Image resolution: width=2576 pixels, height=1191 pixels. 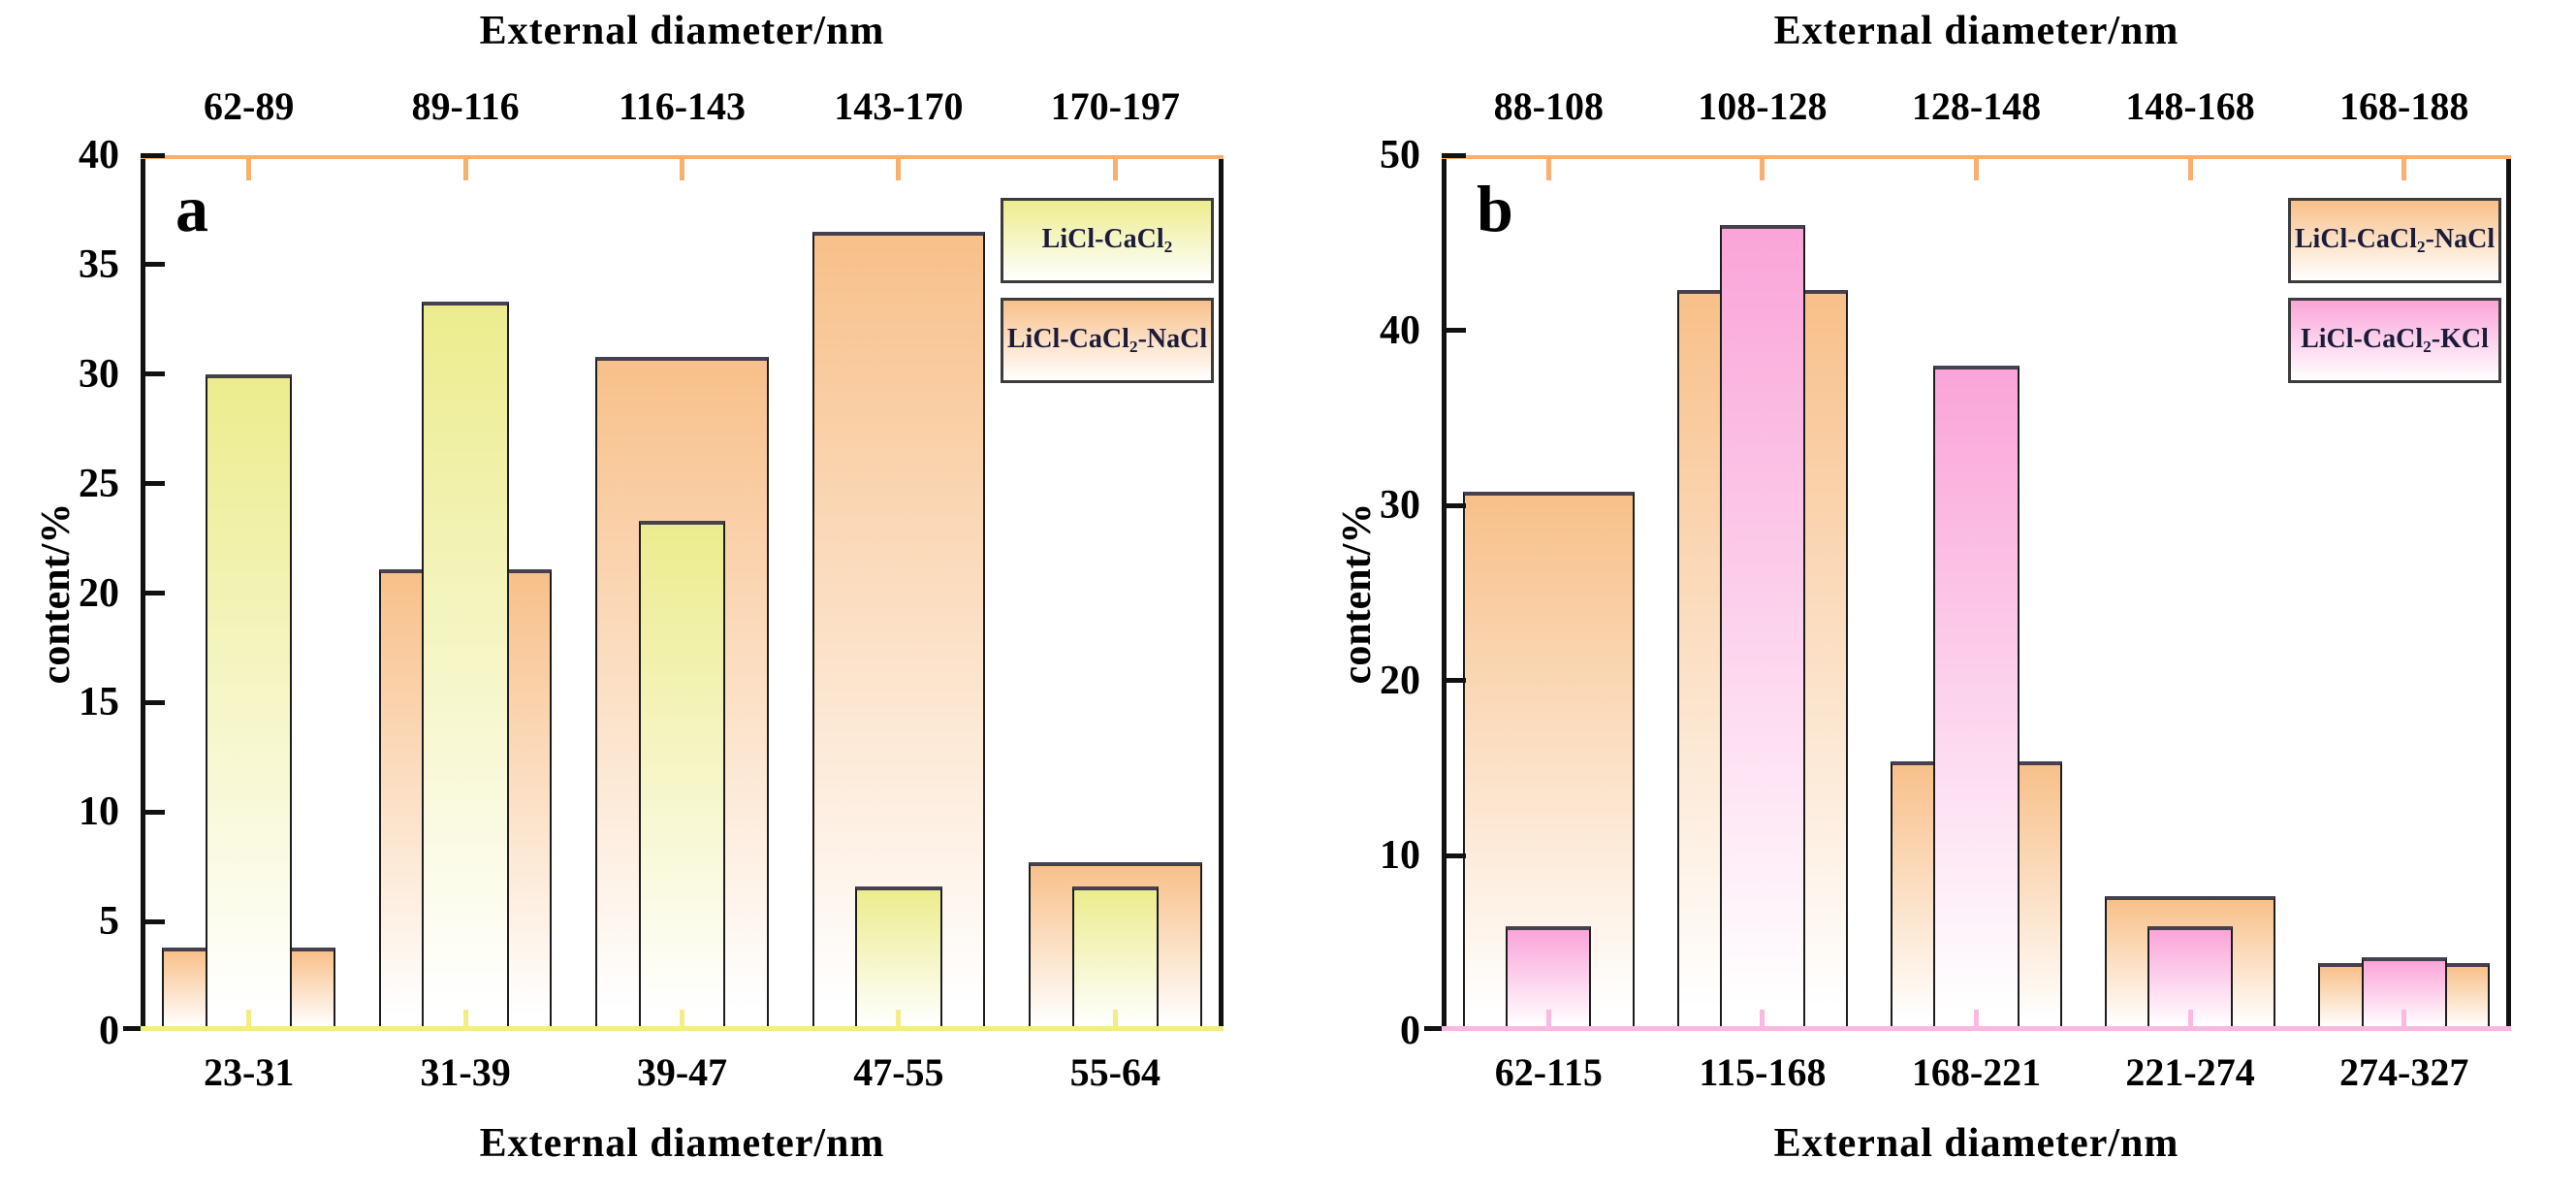 What do you see at coordinates (2404, 1072) in the screenshot?
I see `bottom-category-label: 274-327` at bounding box center [2404, 1072].